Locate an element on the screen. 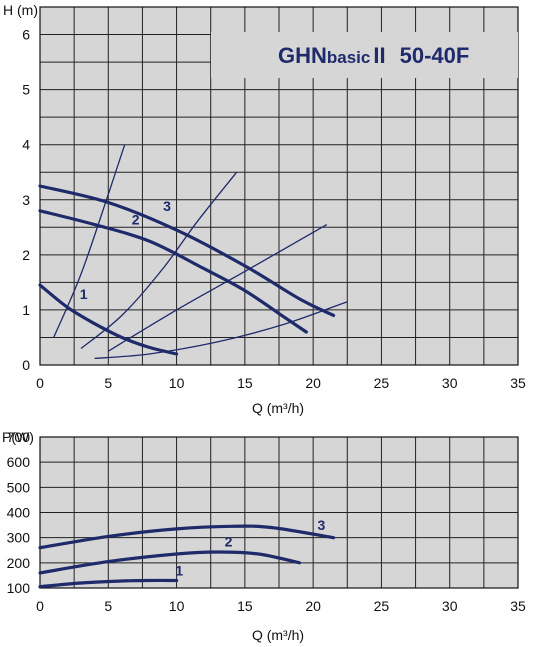  chart-title: GHNbasic II 50-40F is located at coordinates (373, 55).